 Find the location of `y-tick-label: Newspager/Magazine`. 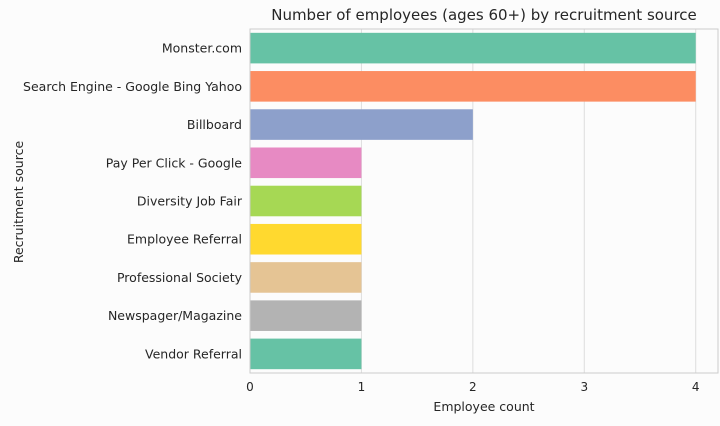

y-tick-label: Newspager/Magazine is located at coordinates (175, 315).